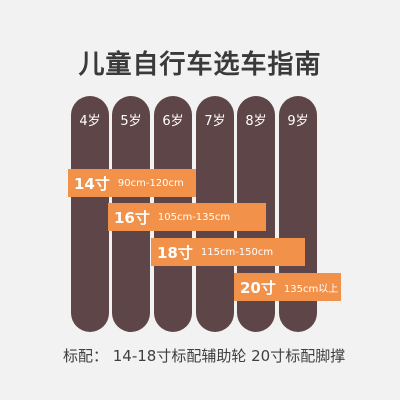  Describe the element at coordinates (150, 183) in the screenshot. I see `height-range: 90cm-120cm` at that location.